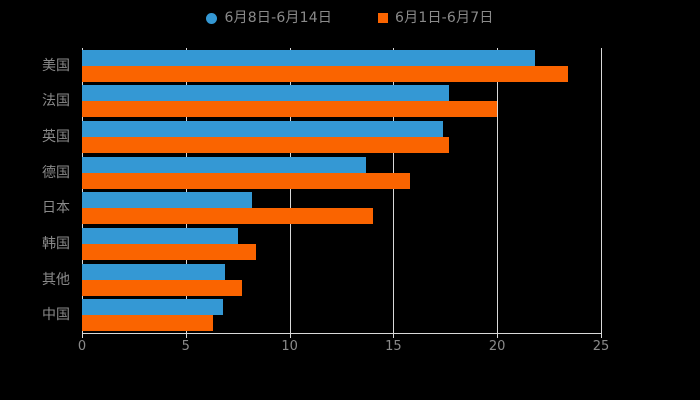  I want to click on chart-legend: 6月8日-6月14日 6月1日-6月7日, so click(350, 18).